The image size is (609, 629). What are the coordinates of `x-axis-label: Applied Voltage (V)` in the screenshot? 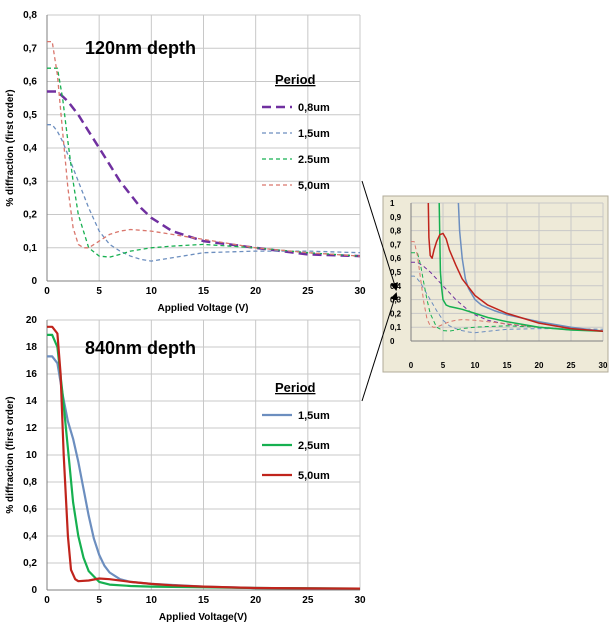 It's located at (203, 308).